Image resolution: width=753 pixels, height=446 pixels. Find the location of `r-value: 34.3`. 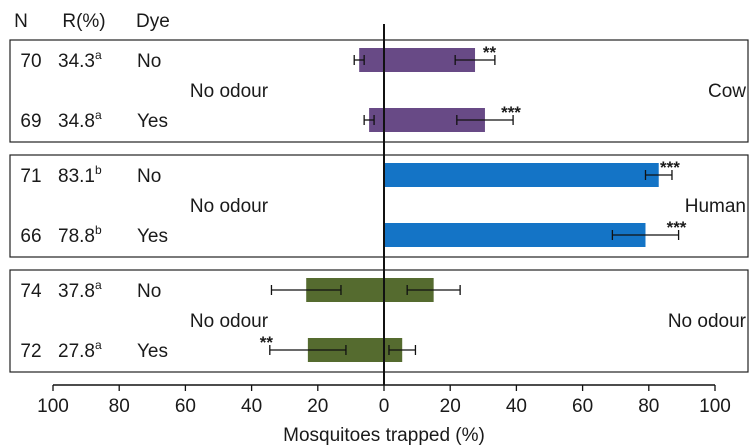

r-value: 34.3 is located at coordinates (76, 61).